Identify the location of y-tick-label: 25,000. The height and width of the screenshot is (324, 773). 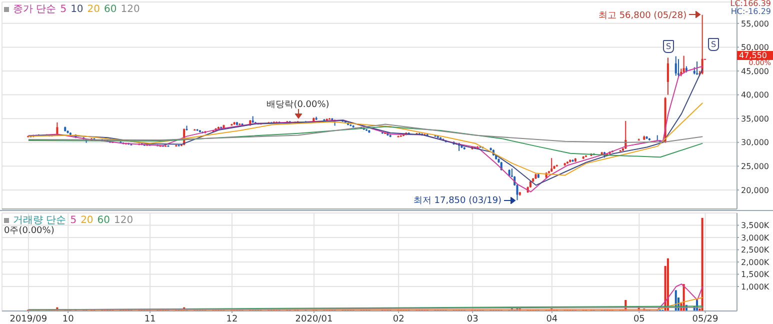
(755, 167).